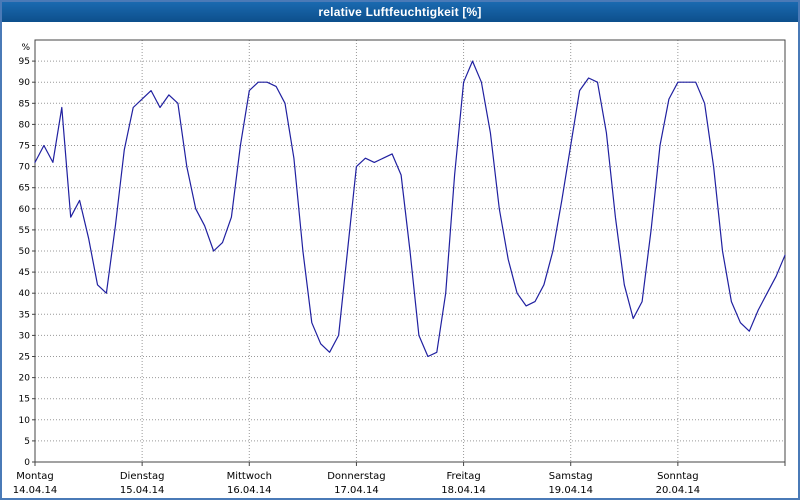 The width and height of the screenshot is (800, 500). Describe the element at coordinates (463, 490) in the screenshot. I see `x-date-label: 18.04.14` at that location.